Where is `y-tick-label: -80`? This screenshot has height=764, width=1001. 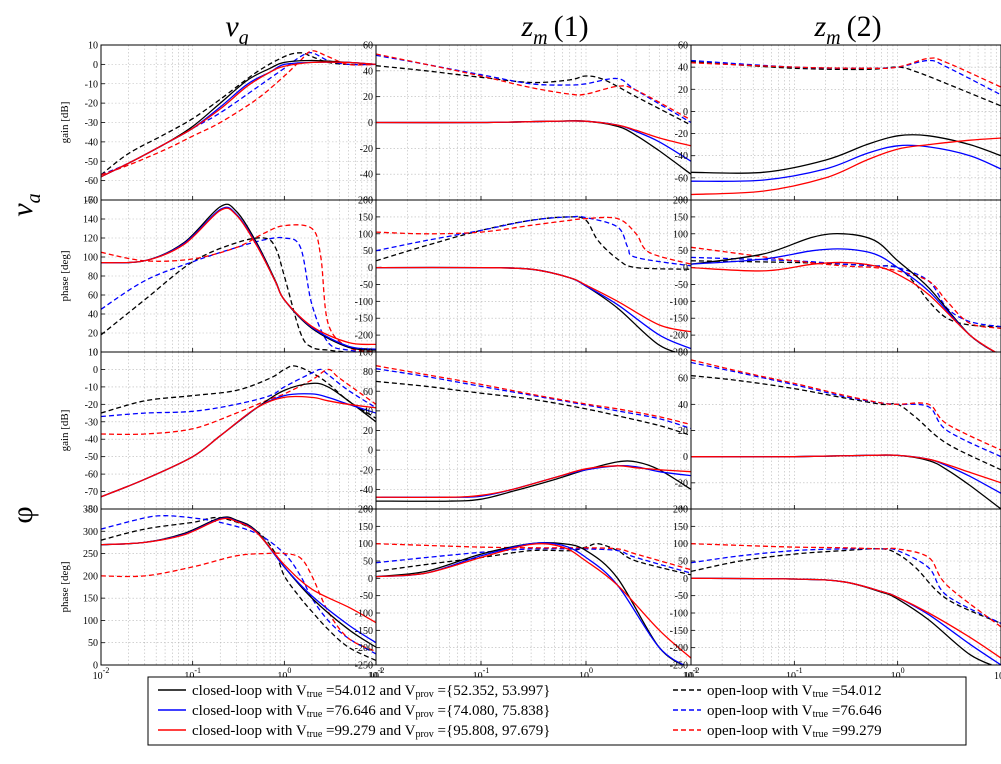 y-tick-label: -80 is located at coordinates (91, 510).